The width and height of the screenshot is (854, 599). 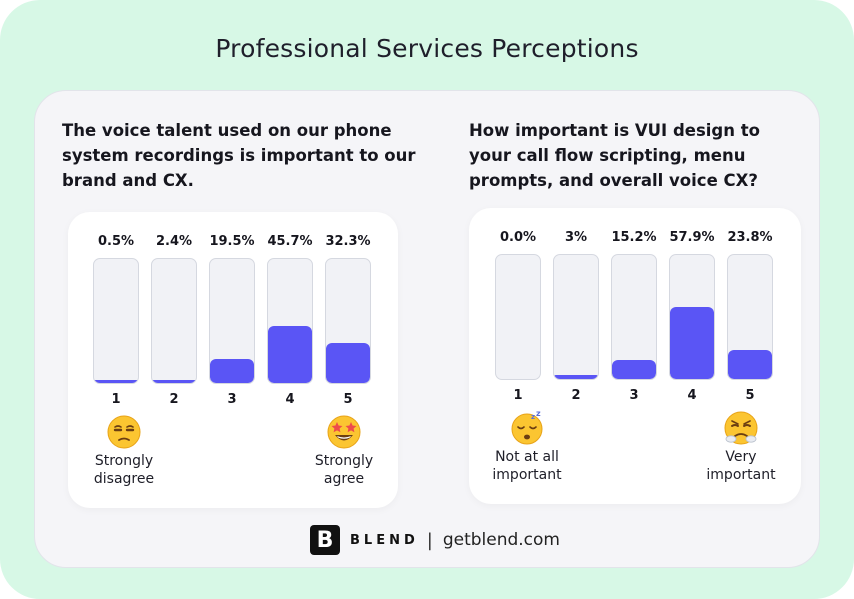 I want to click on unamused-face-icon, so click(x=124, y=432).